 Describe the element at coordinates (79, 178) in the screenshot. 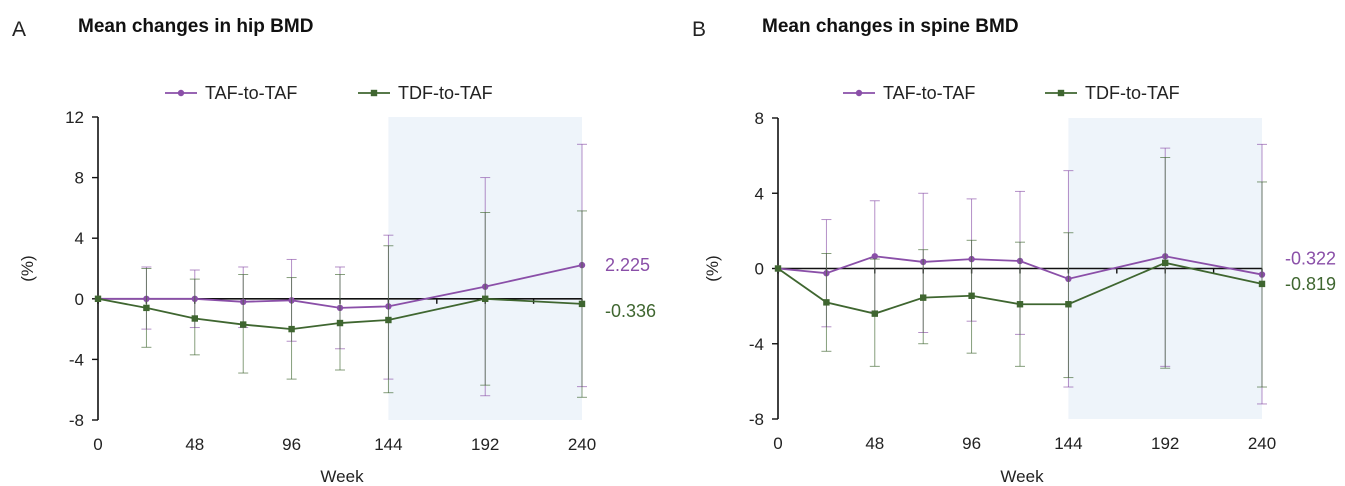

I see `p1-y-tick-label-8: 8` at that location.